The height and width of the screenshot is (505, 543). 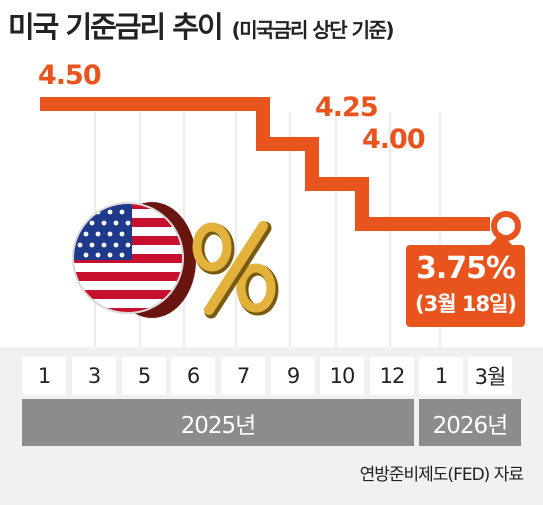 I want to click on month-tick-label: 12, so click(x=392, y=376).